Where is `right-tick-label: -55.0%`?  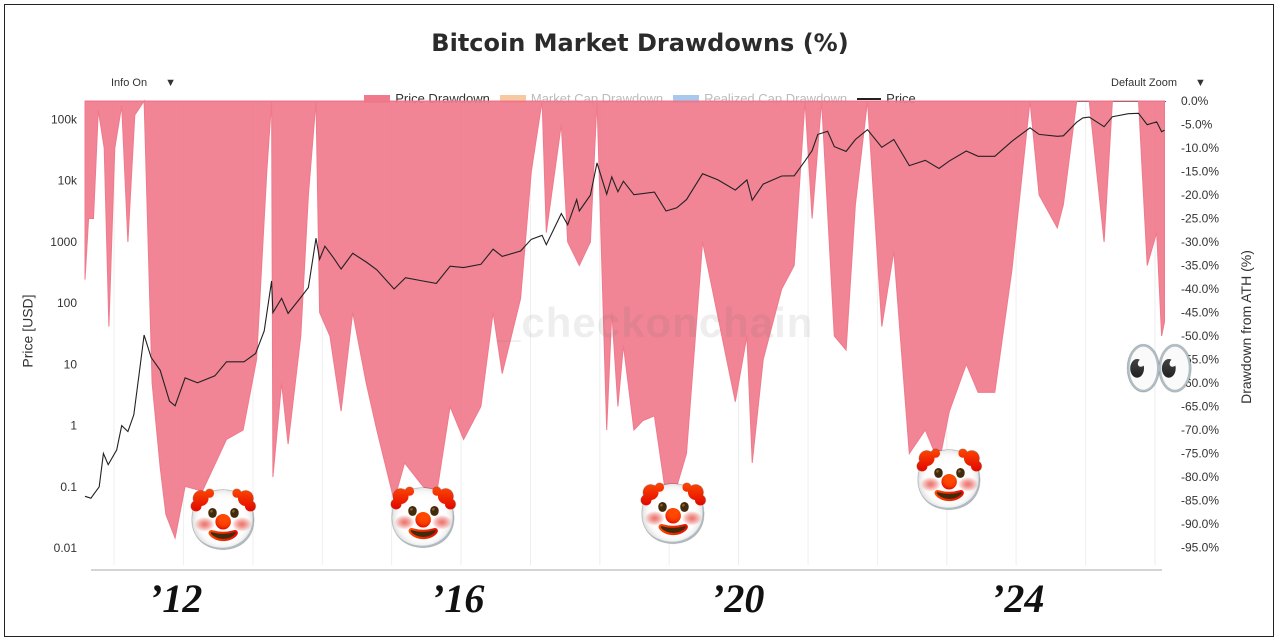
right-tick-label: -55.0% is located at coordinates (1200, 360).